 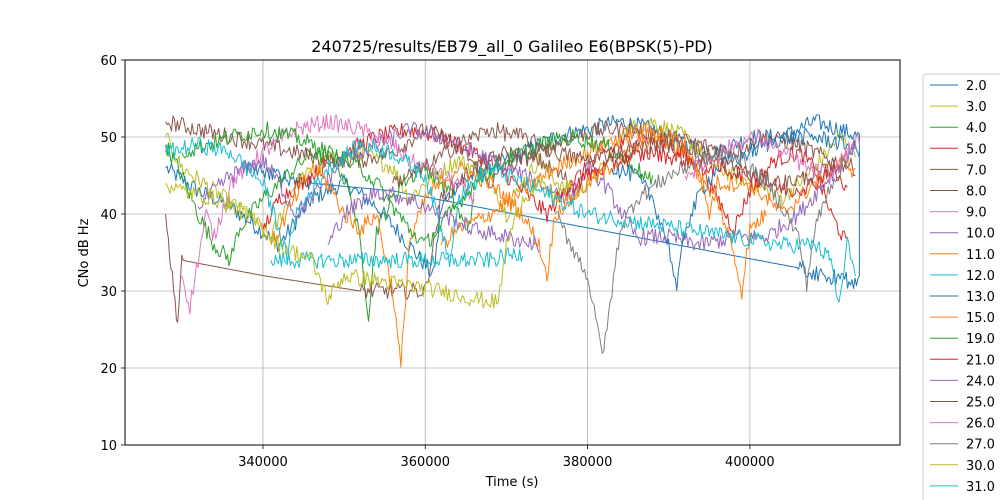 What do you see at coordinates (735, 209) in the screenshot?
I see `series-line-13.0` at bounding box center [735, 209].